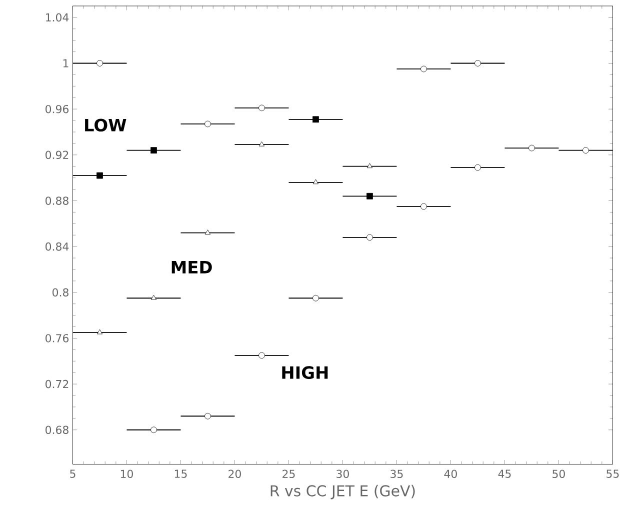  I want to click on x-tick-label: 30, so click(342, 474).